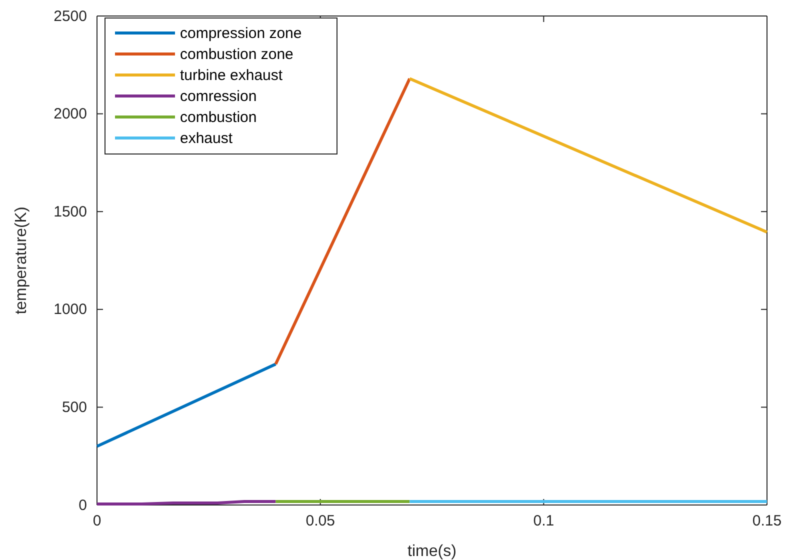 This screenshot has height=560, width=790. What do you see at coordinates (82, 505) in the screenshot?
I see `y-tick-label: 0` at bounding box center [82, 505].